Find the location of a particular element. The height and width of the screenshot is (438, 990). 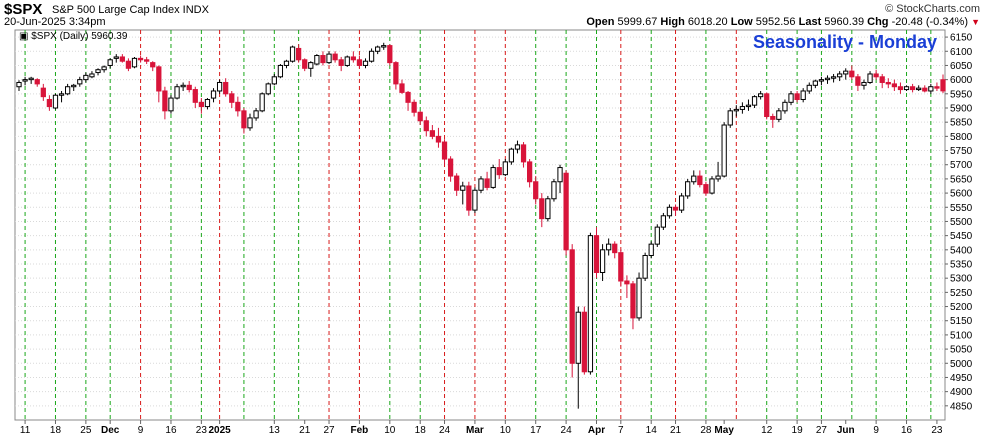

y-tick-label: 4850 is located at coordinates (961, 406).